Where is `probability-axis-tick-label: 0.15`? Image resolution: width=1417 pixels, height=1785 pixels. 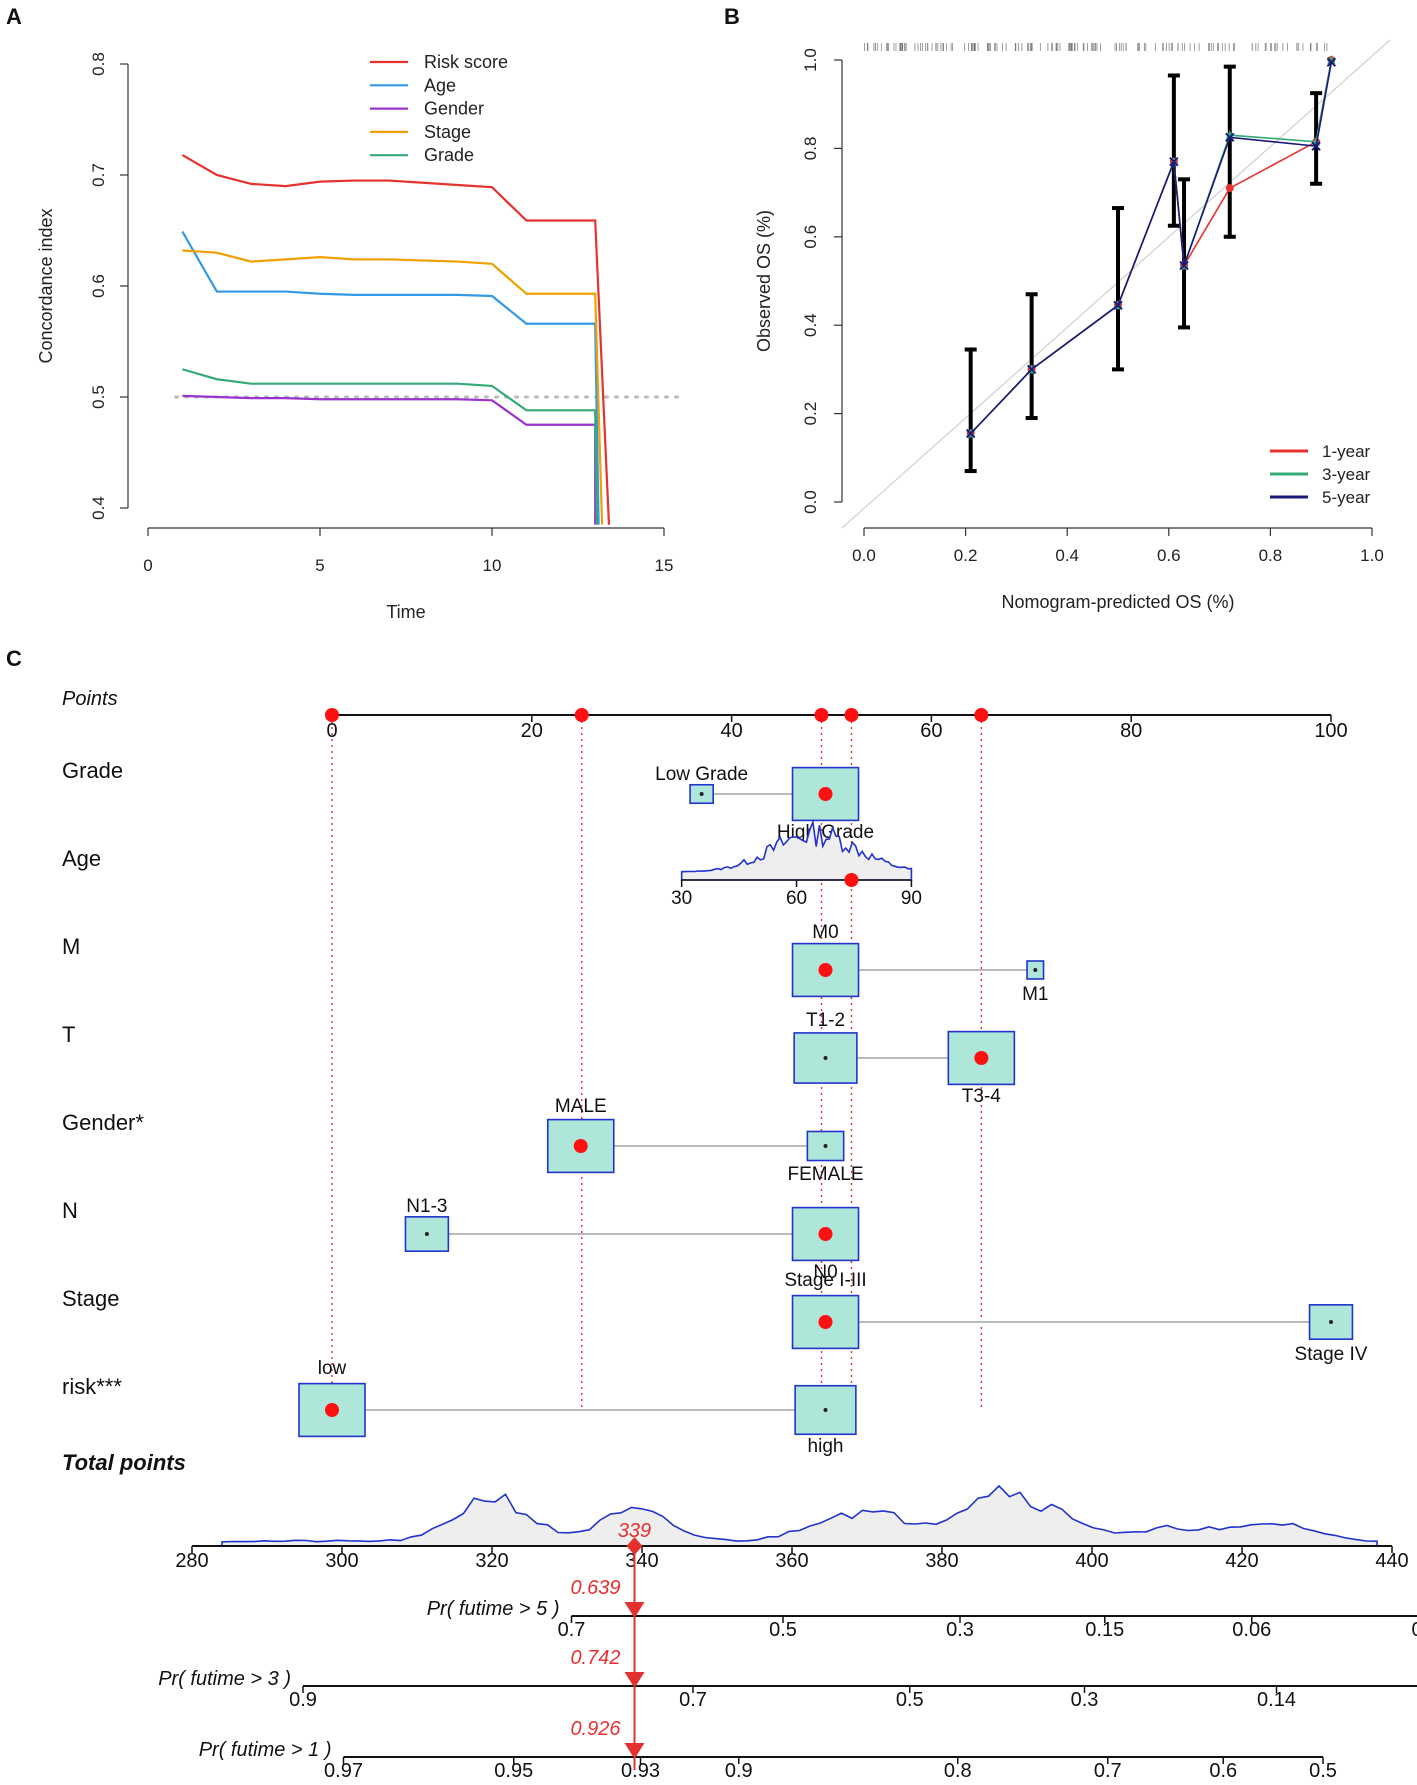 probability-axis-tick-label: 0.15 is located at coordinates (1104, 1630).